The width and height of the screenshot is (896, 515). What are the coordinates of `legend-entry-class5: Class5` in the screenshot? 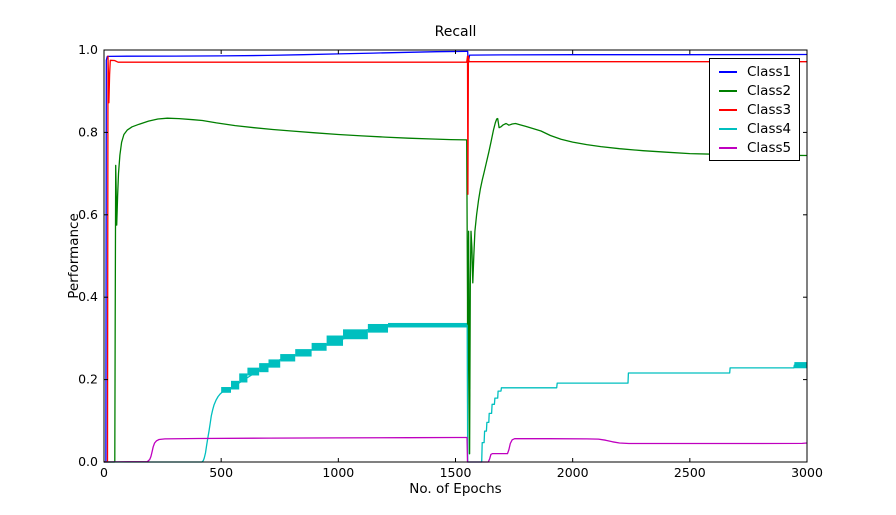 It's located at (754, 148).